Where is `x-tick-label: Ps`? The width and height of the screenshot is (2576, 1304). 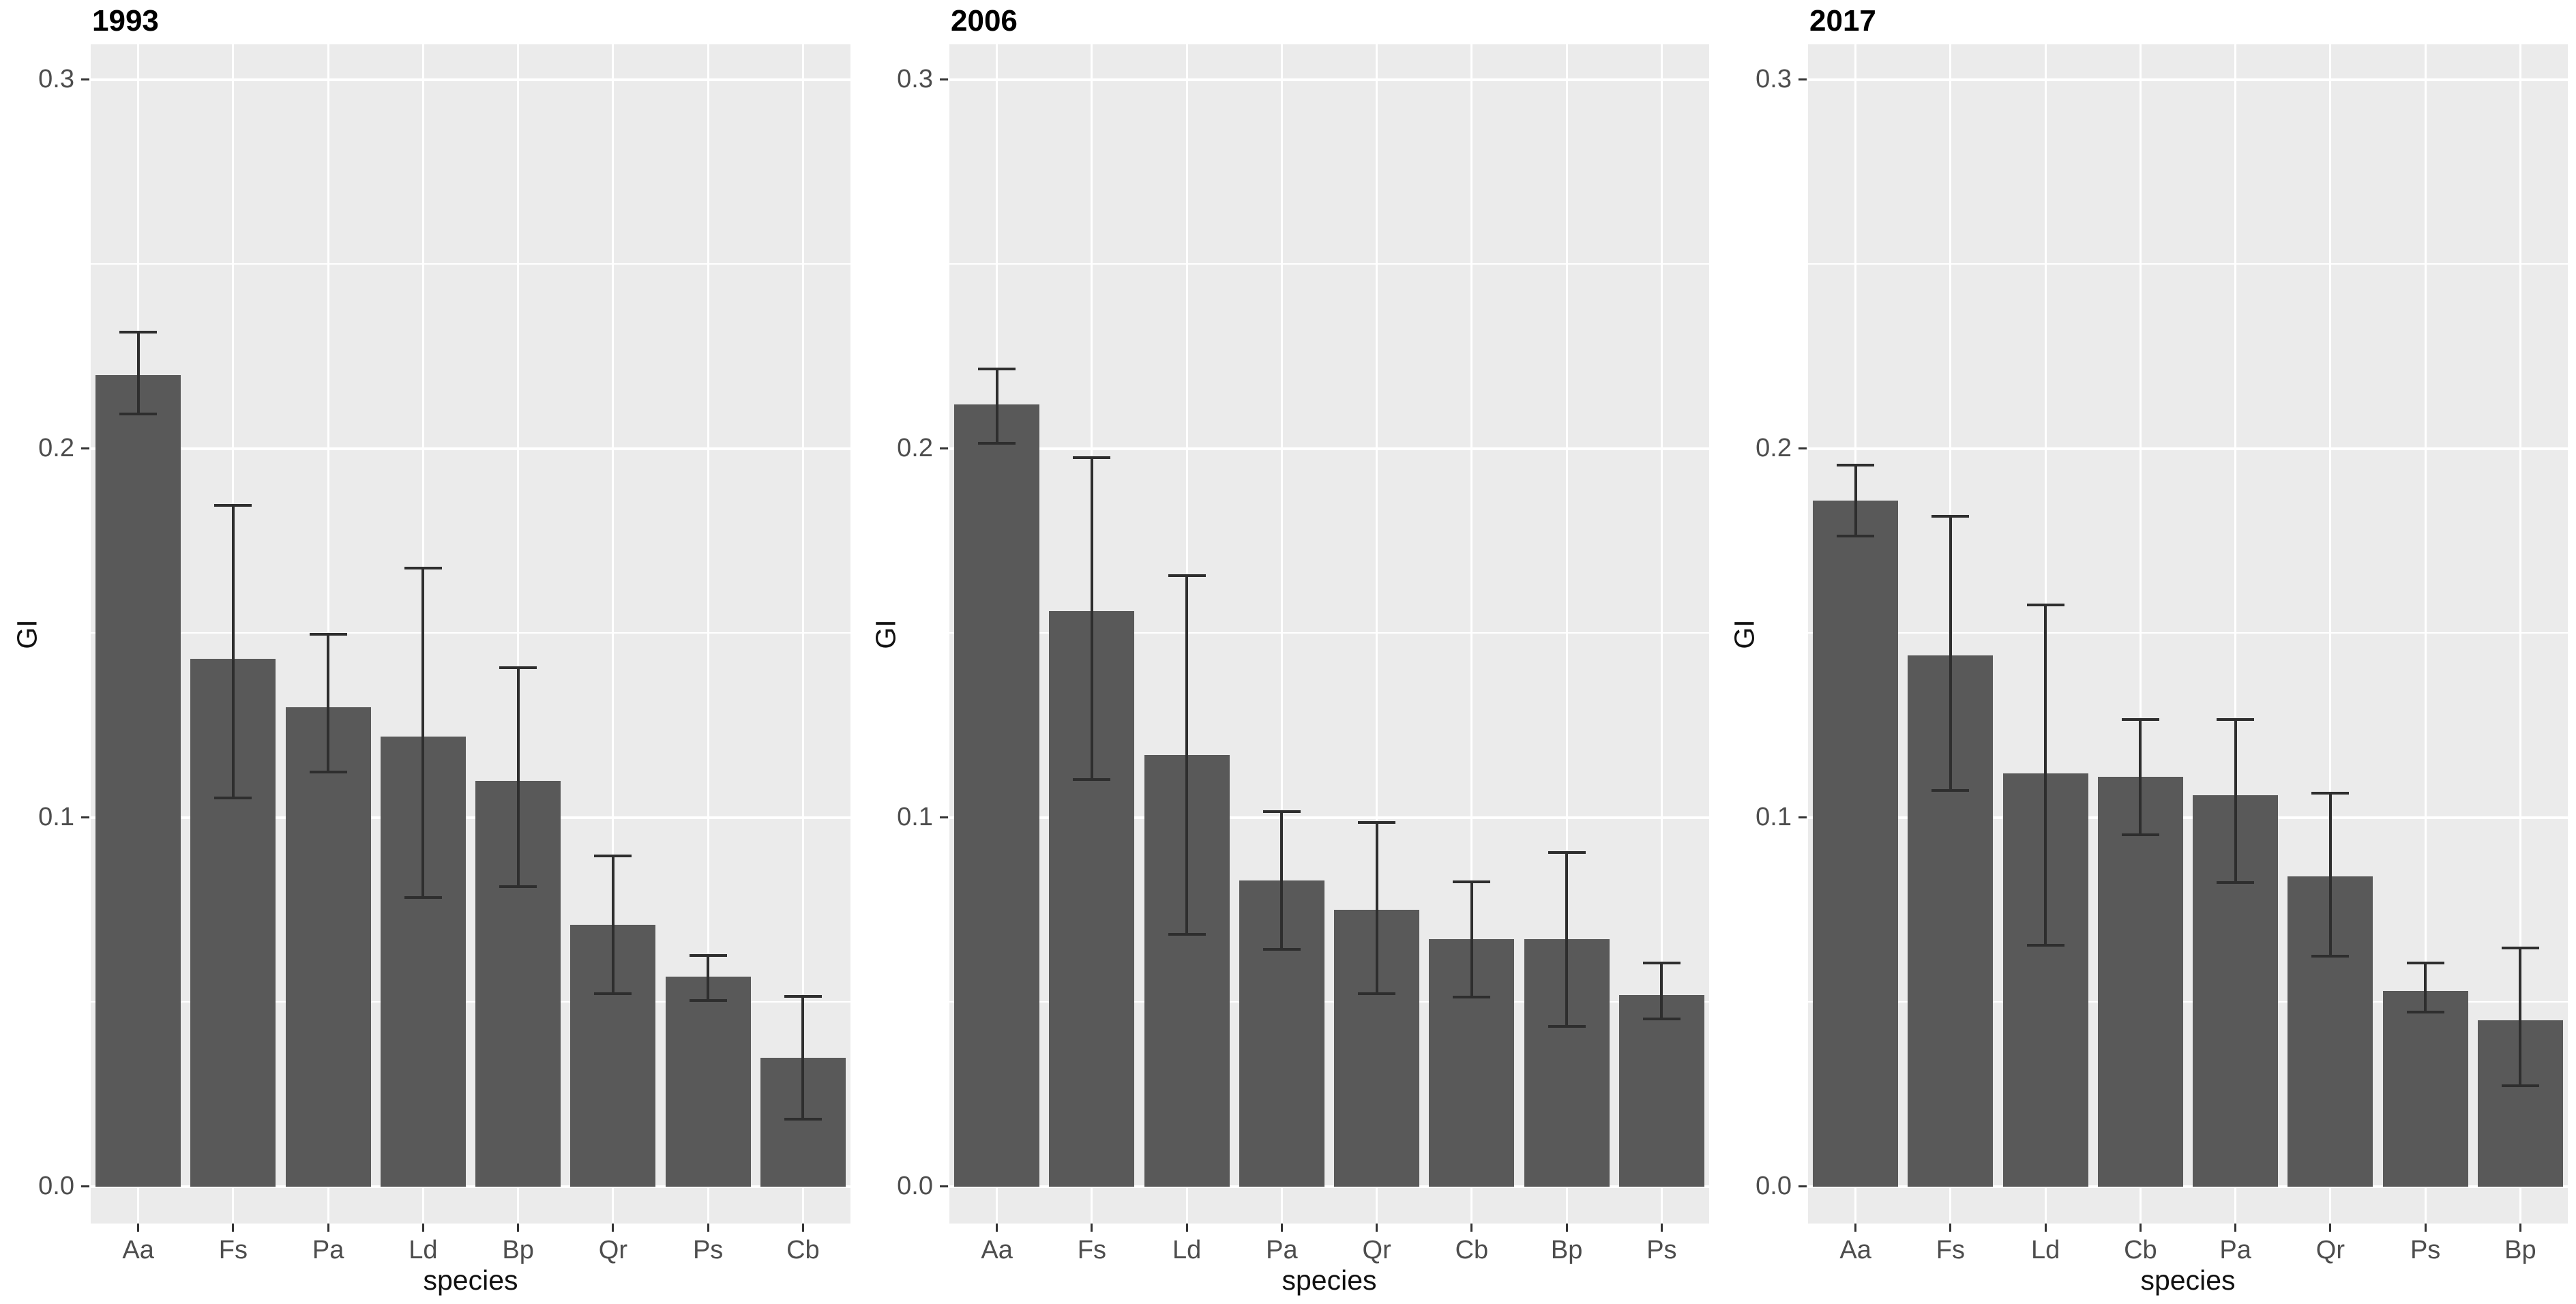 x-tick-label: Ps is located at coordinates (2425, 1250).